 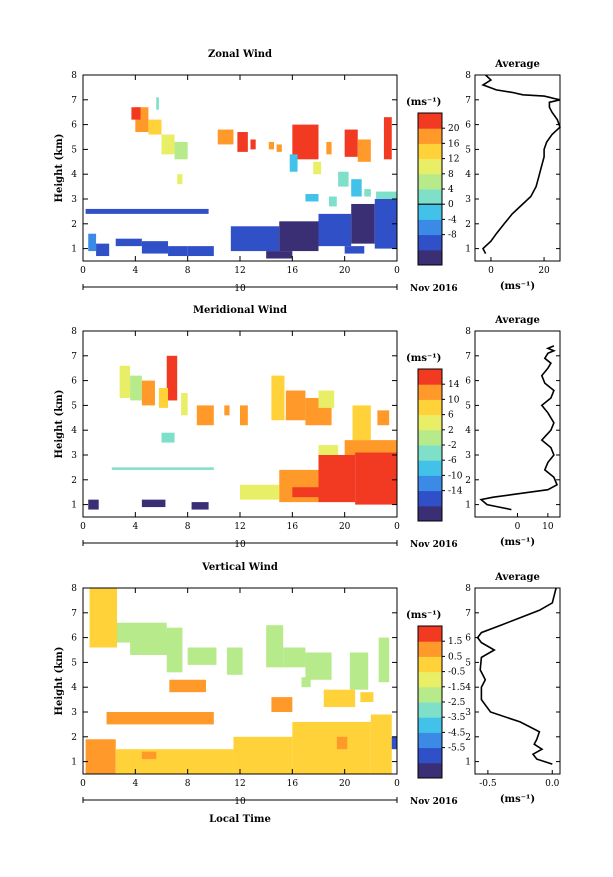 I want to click on average-y-tick-label: 2, so click(x=468, y=481).